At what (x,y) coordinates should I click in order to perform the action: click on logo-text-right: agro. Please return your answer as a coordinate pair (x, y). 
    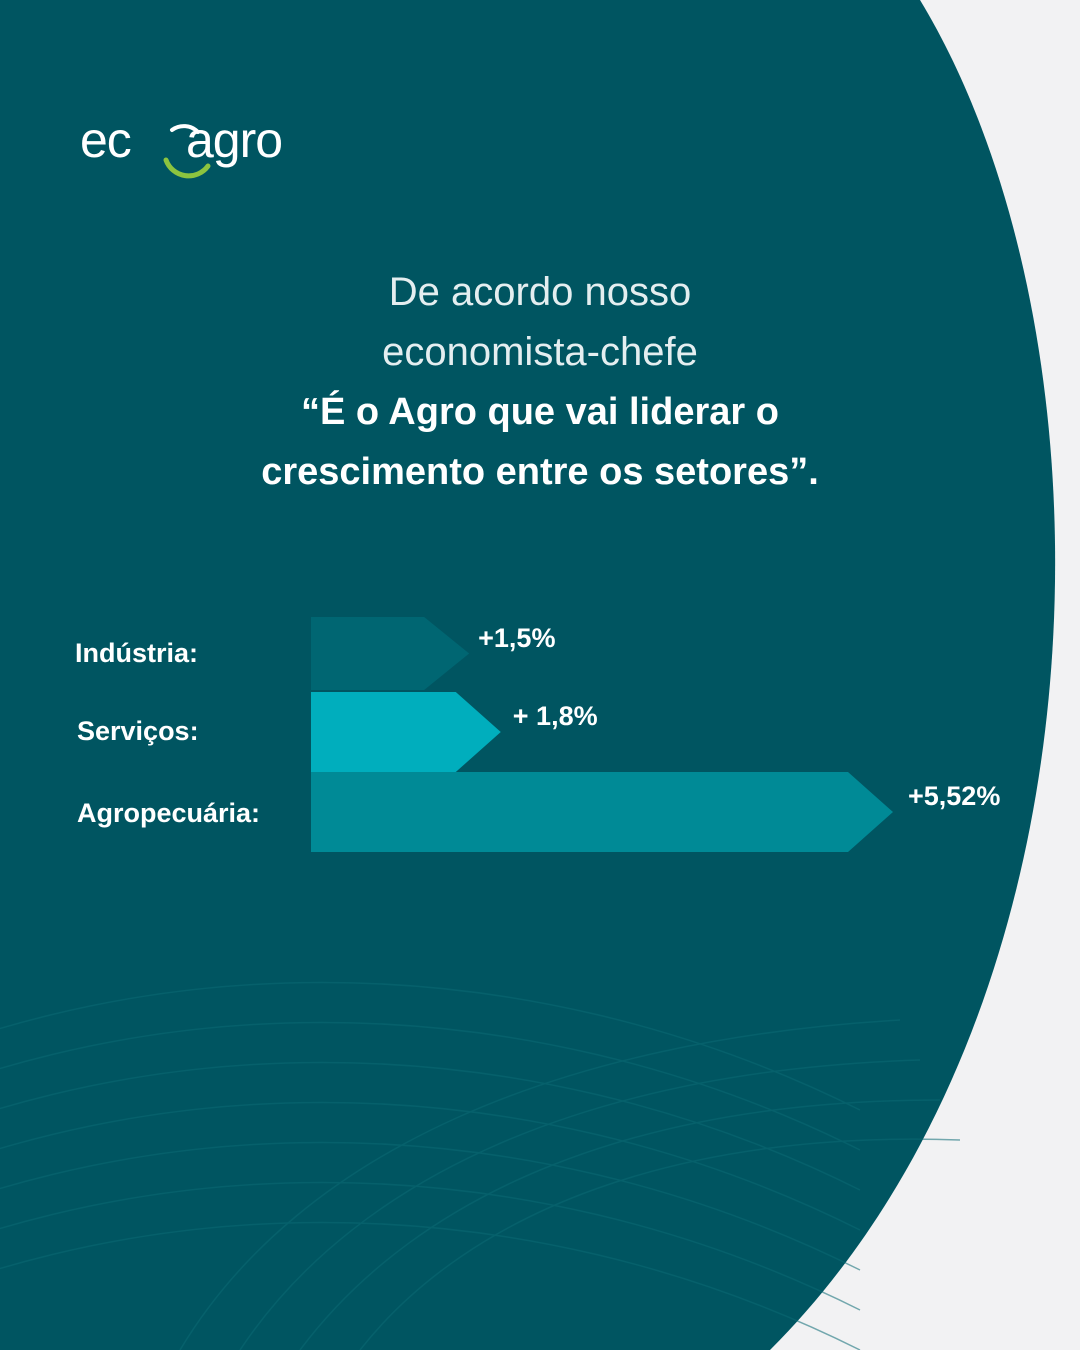
    Looking at the image, I should click on (234, 140).